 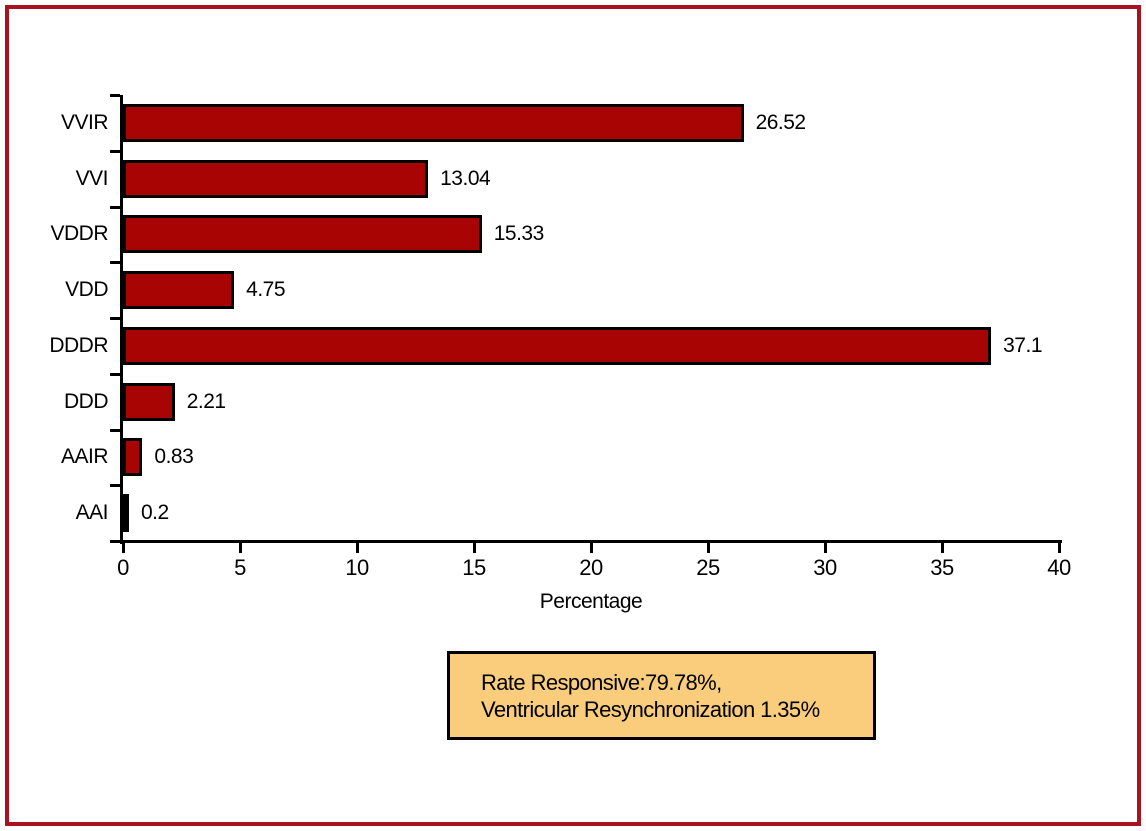 I want to click on category-label-dddr: DDDR, so click(x=78, y=345).